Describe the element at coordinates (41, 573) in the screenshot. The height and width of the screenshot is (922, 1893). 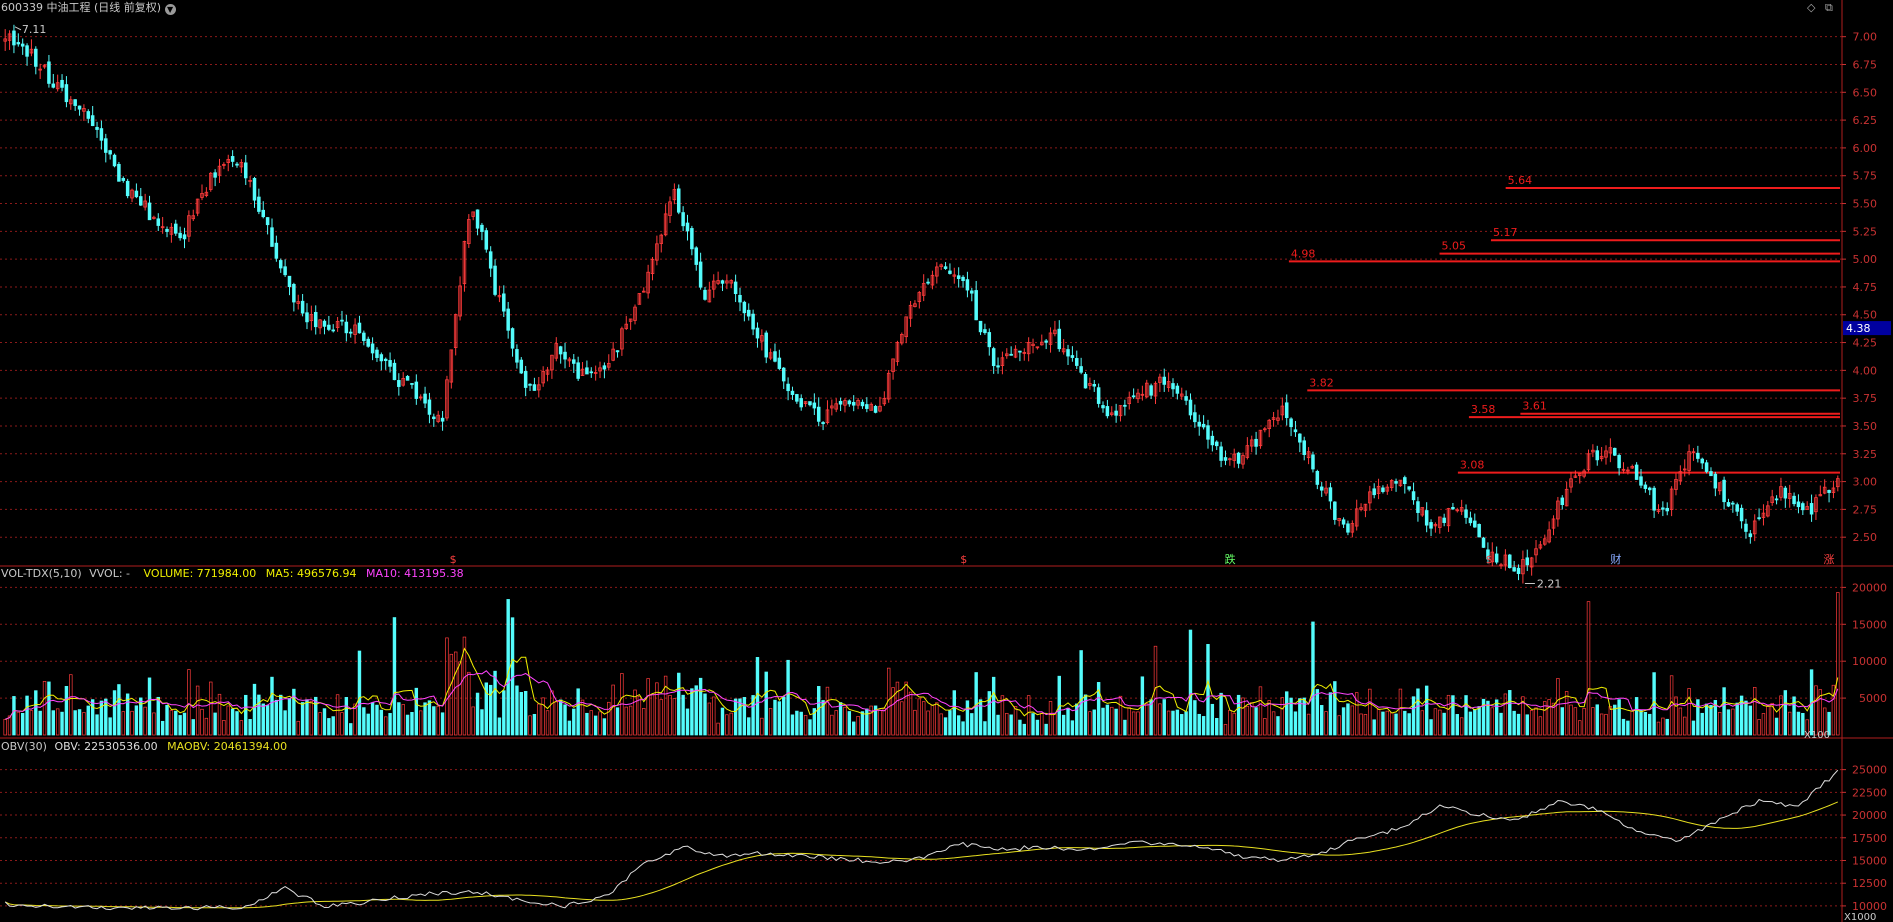
I see `volume-indicator-title: VOL-TDX(5,10)` at that location.